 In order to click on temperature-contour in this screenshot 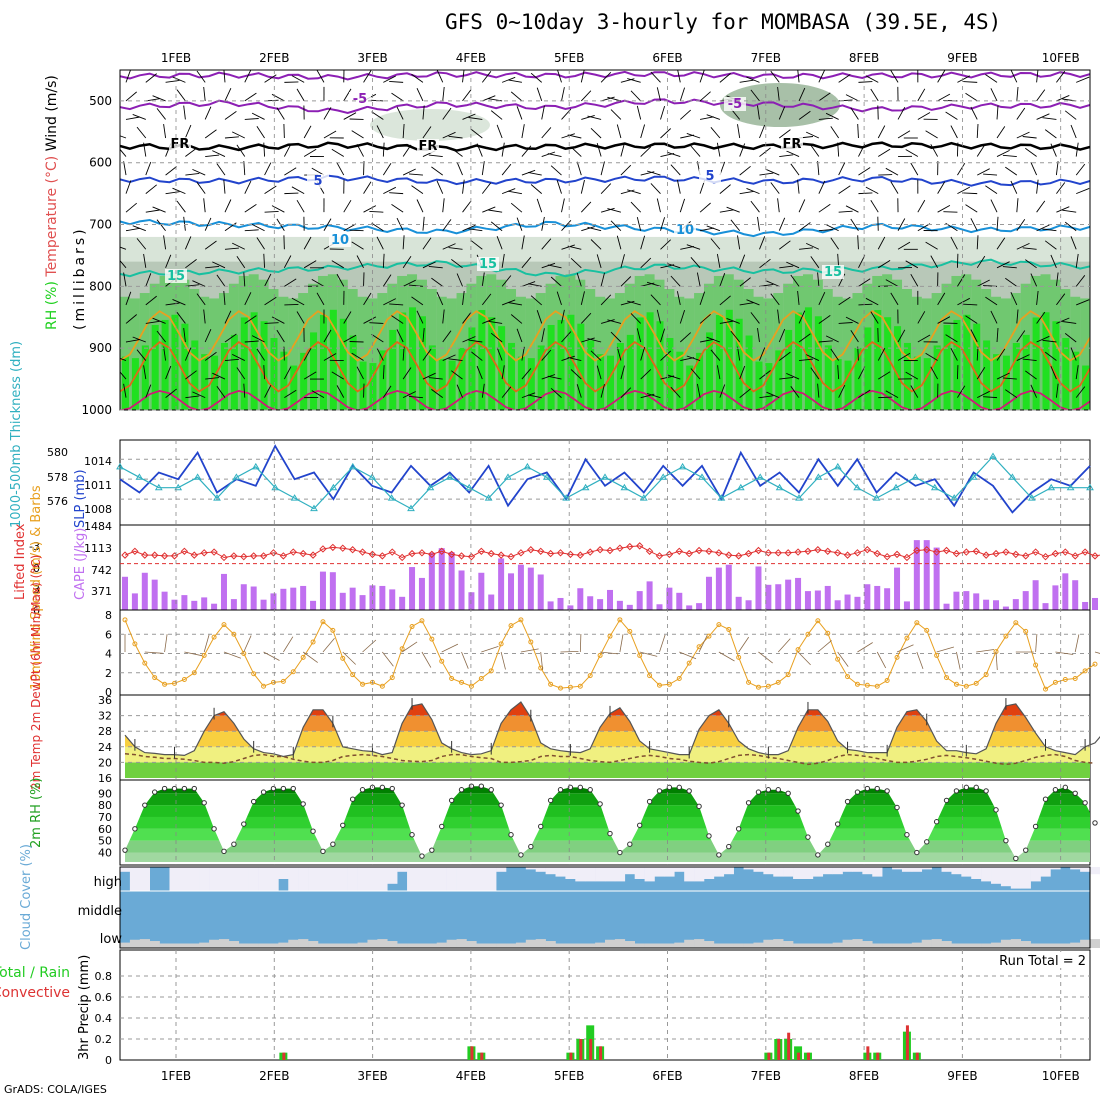, I will do `click(605, 106)`.